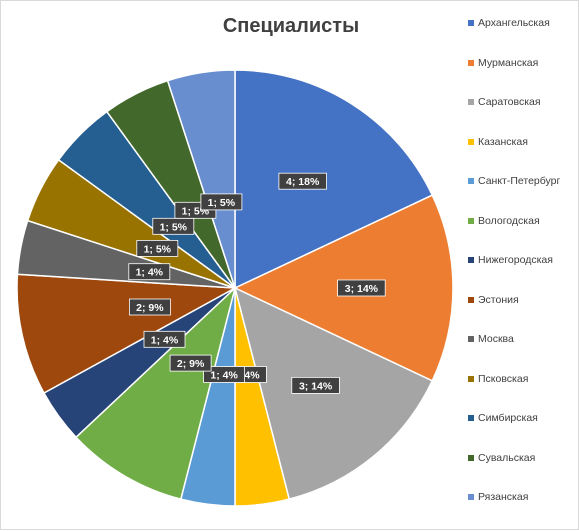  I want to click on data-label-1: 4; 18%, so click(302, 181).